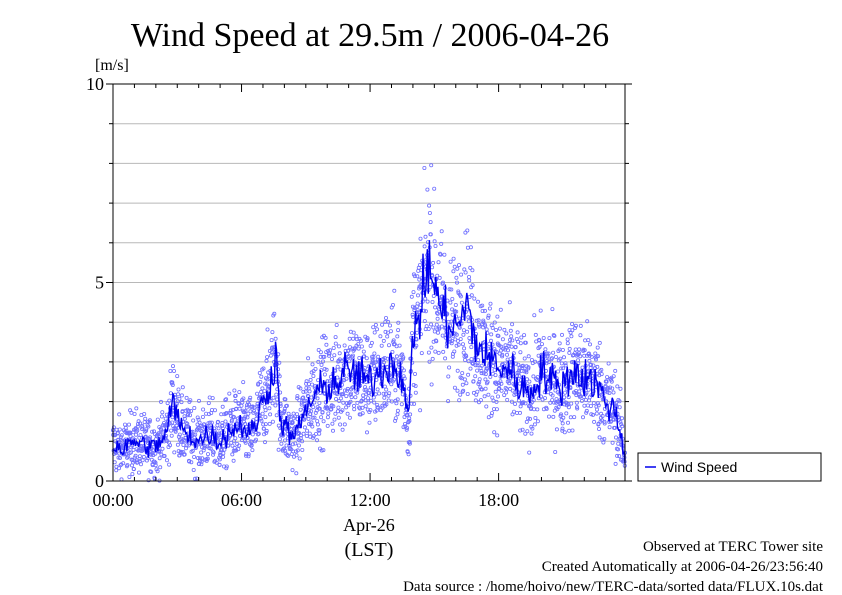 This screenshot has width=842, height=595. Describe the element at coordinates (112, 65) in the screenshot. I see `y-axis-label: [m/s]` at that location.